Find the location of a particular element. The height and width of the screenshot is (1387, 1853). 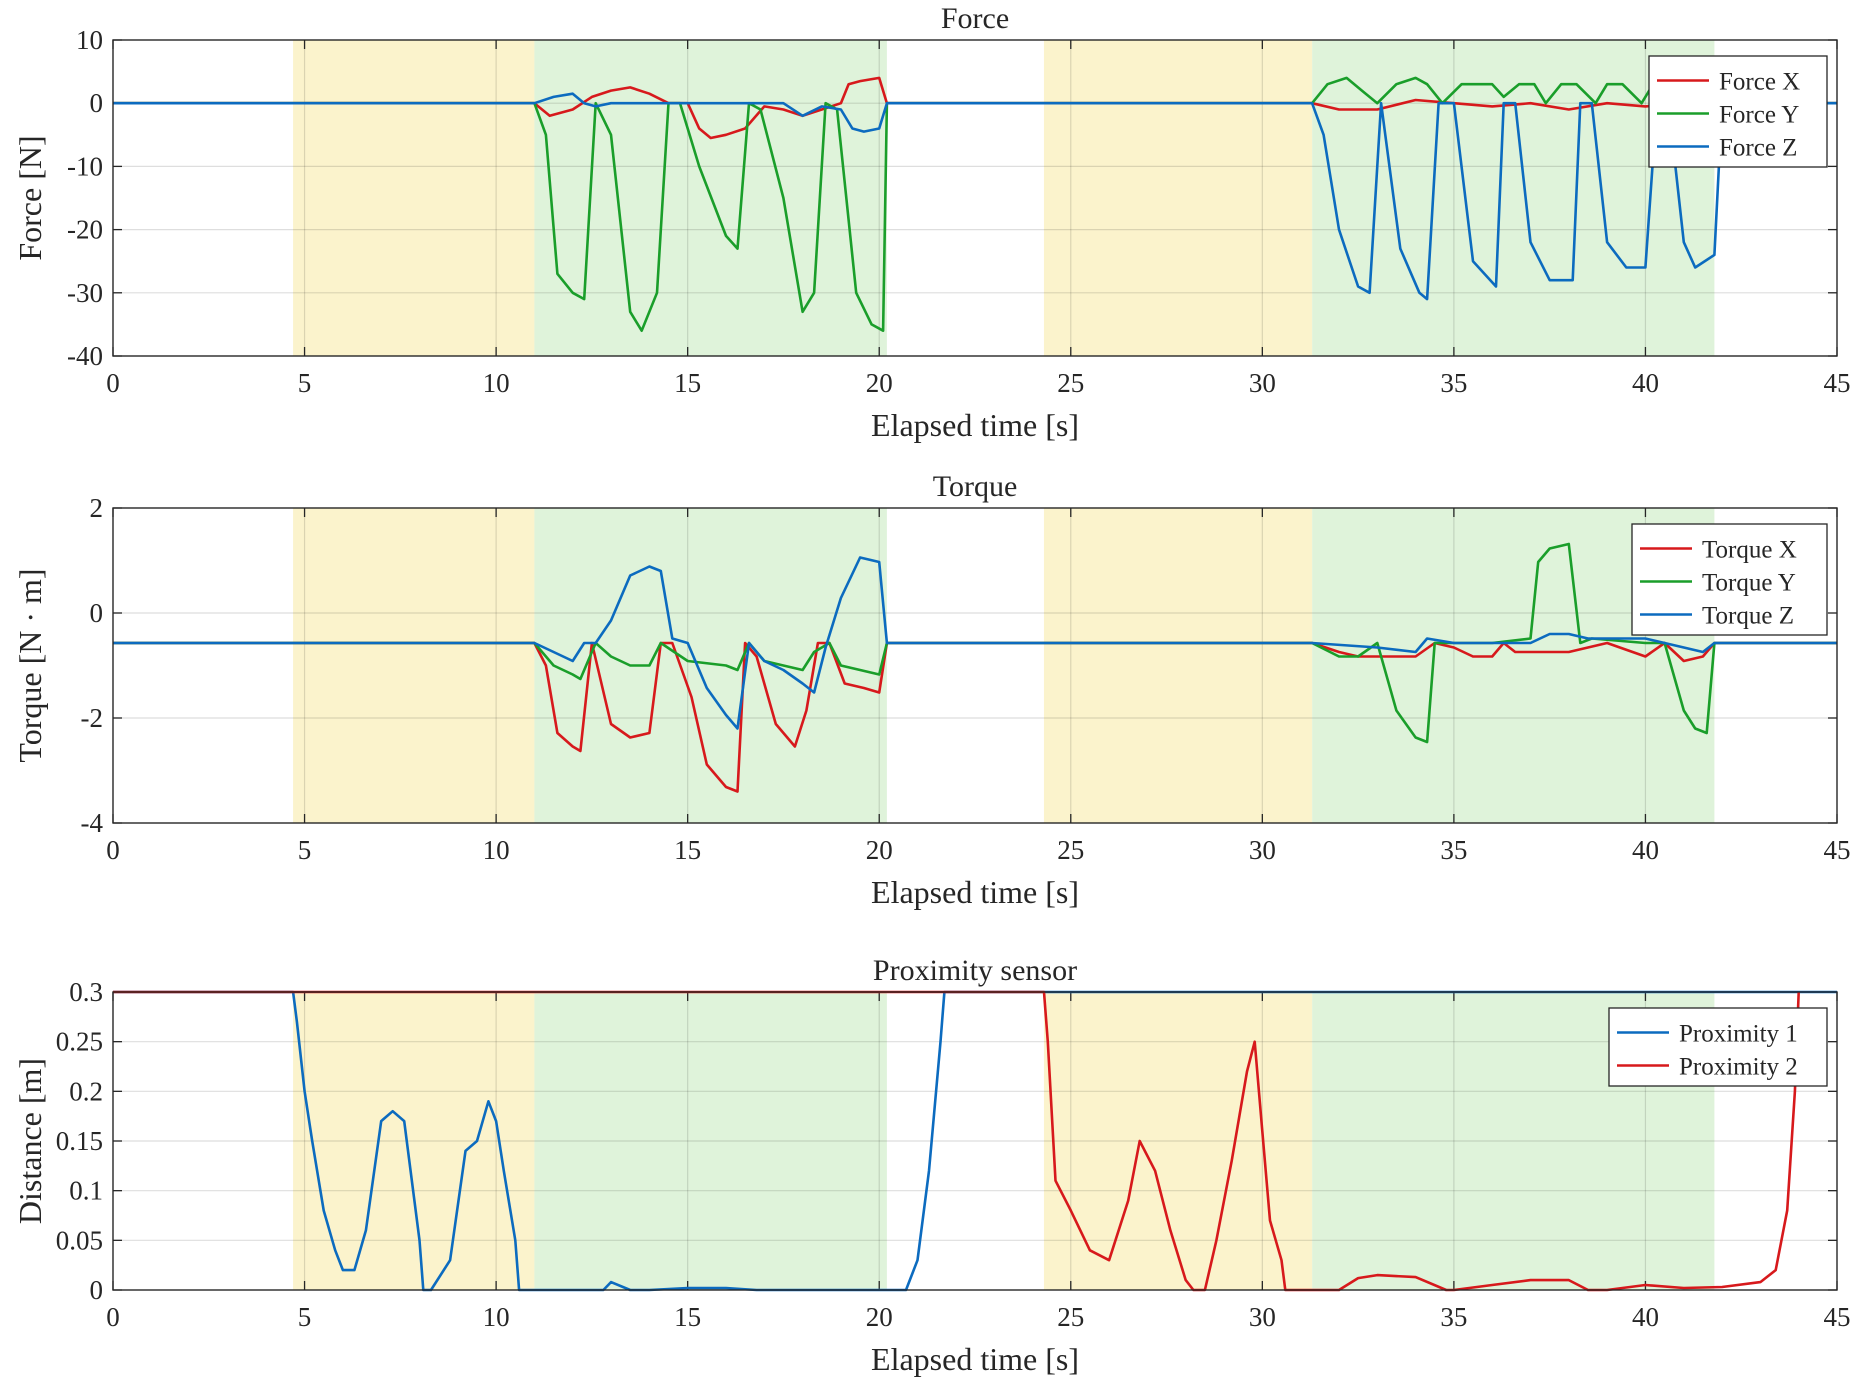

legend-label: Force Y is located at coordinates (1759, 115).